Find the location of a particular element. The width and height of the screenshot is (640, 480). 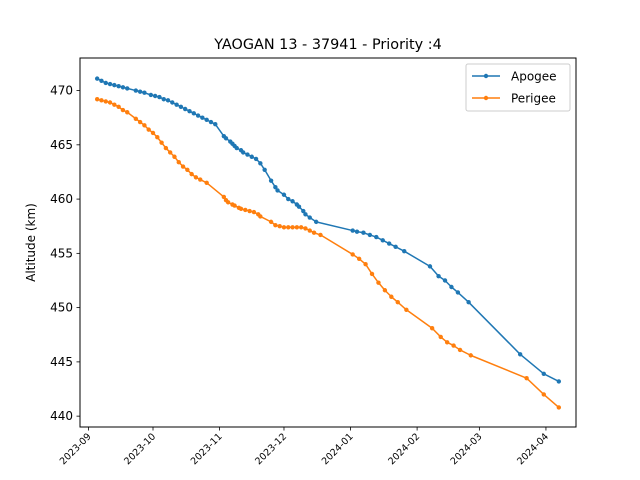

y-tick-label: 450 is located at coordinates (61, 308).